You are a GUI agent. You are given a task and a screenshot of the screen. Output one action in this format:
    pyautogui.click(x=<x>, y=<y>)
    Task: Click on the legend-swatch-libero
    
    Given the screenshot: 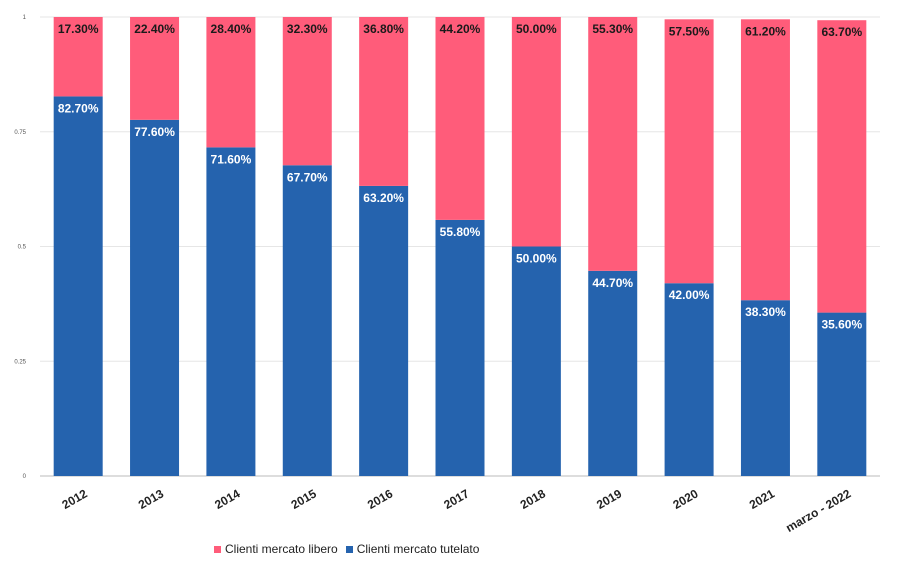 What is the action you would take?
    pyautogui.click(x=217, y=549)
    